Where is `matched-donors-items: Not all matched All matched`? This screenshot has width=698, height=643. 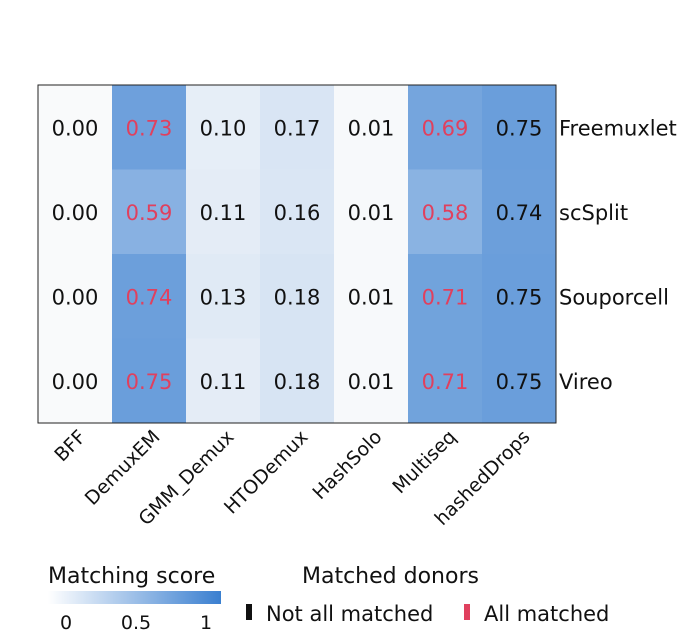 matched-donors-items: Not all matched All matched is located at coordinates (427, 614).